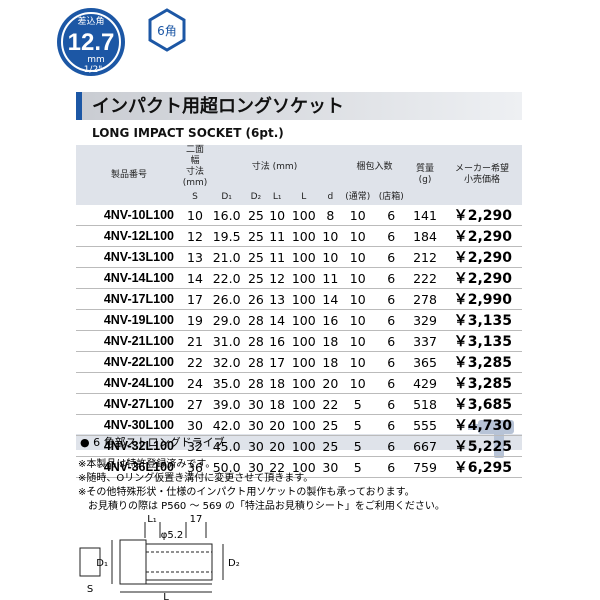  I want to click on cell: 50.0, so click(227, 467).